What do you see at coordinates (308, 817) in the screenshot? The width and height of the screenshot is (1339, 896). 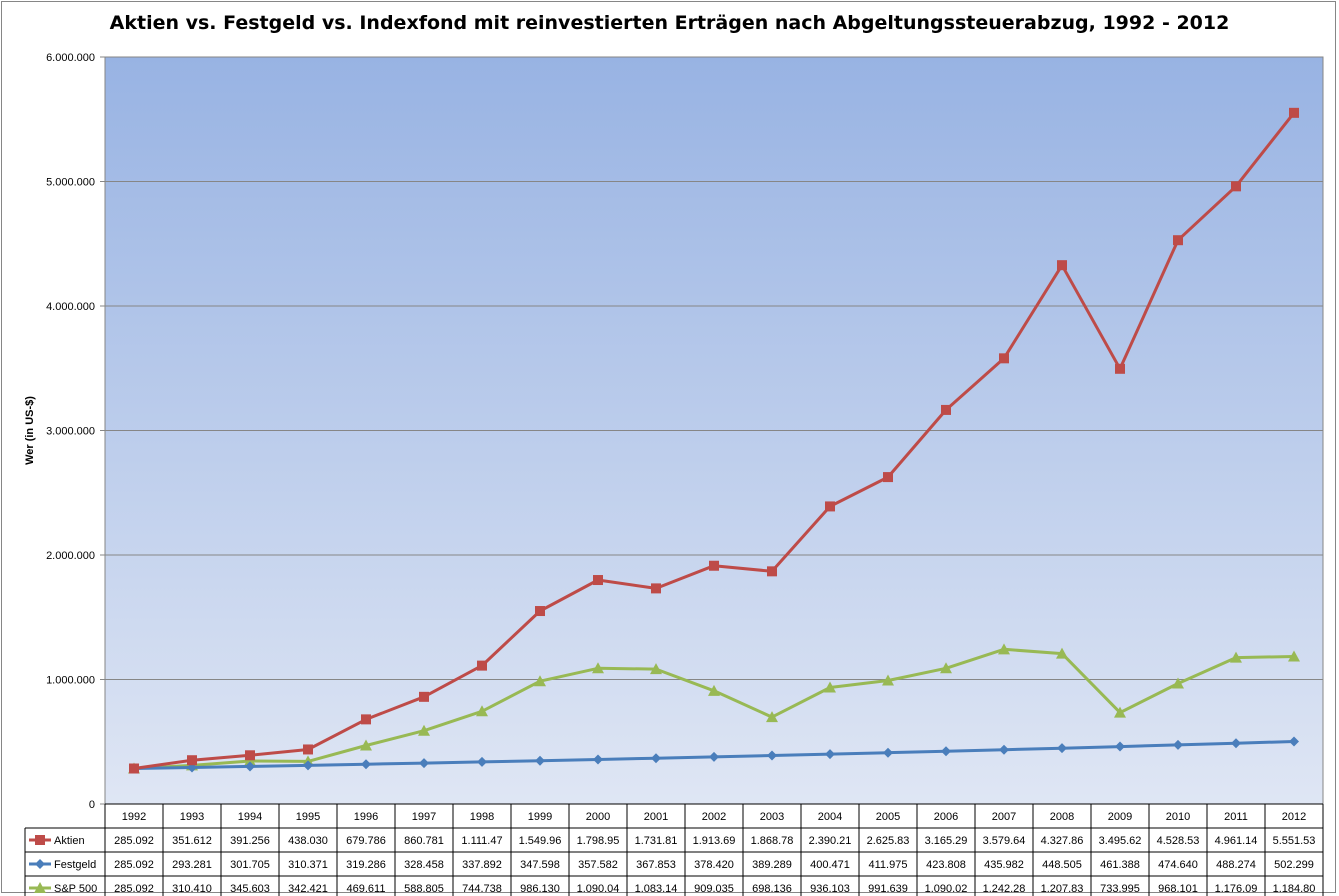 I see `x-category-label: 1995` at bounding box center [308, 817].